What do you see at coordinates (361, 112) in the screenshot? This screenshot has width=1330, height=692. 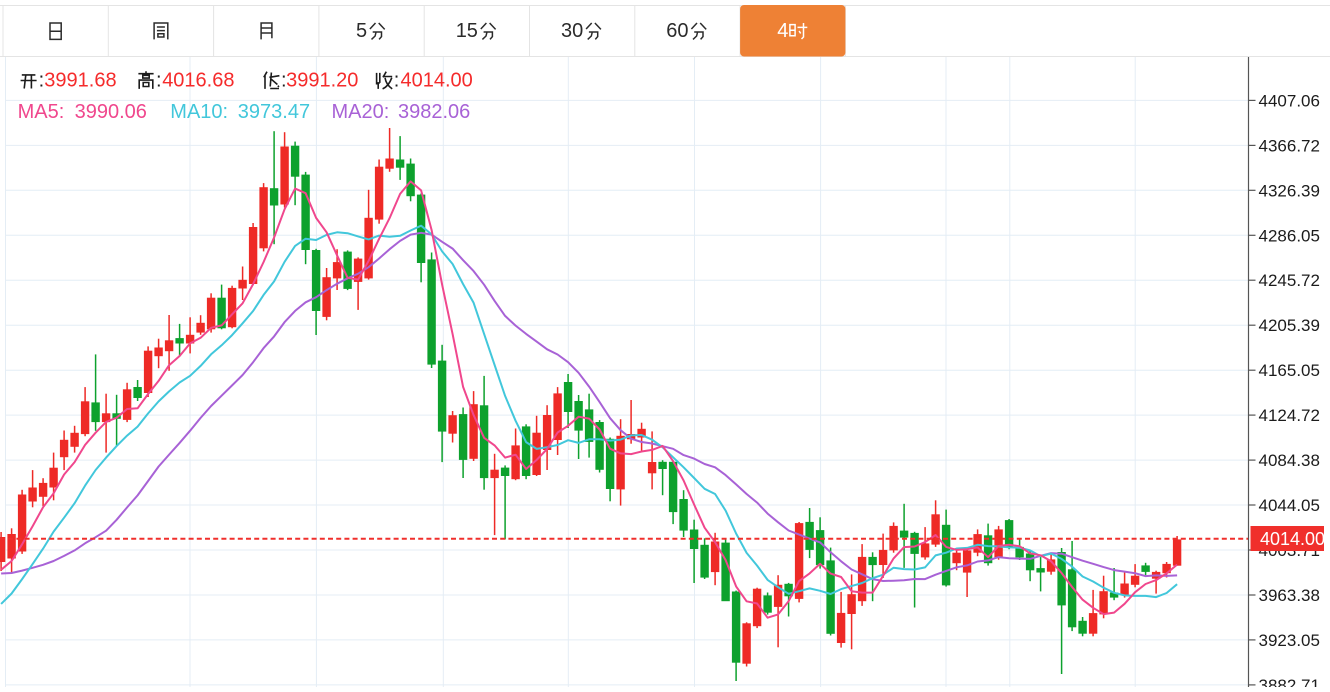 I see `svg-text: MA20:` at bounding box center [361, 112].